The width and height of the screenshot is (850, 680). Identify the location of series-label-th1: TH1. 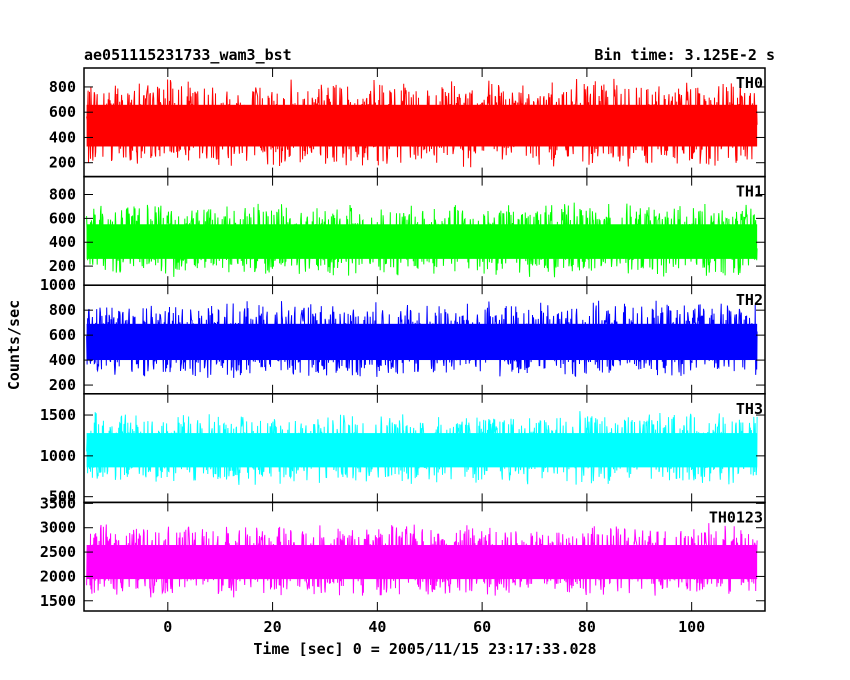
(749, 192).